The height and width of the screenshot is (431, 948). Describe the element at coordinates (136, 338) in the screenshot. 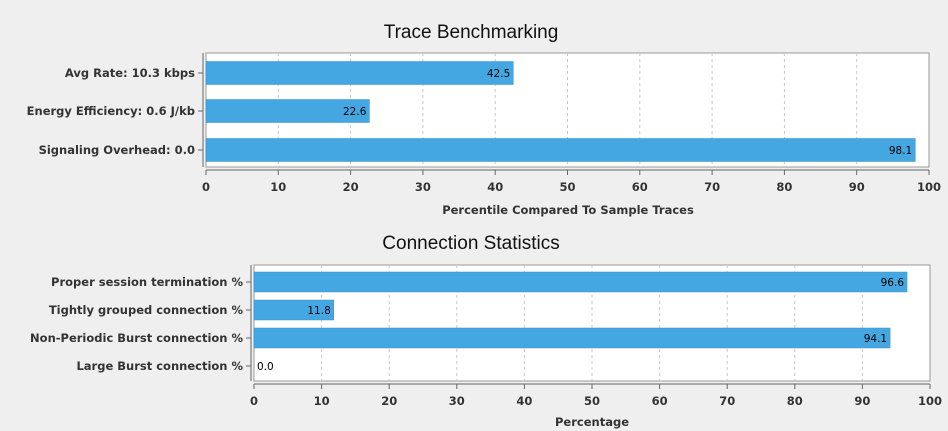

I see `category-label: Non-Periodic Burst connection %` at that location.